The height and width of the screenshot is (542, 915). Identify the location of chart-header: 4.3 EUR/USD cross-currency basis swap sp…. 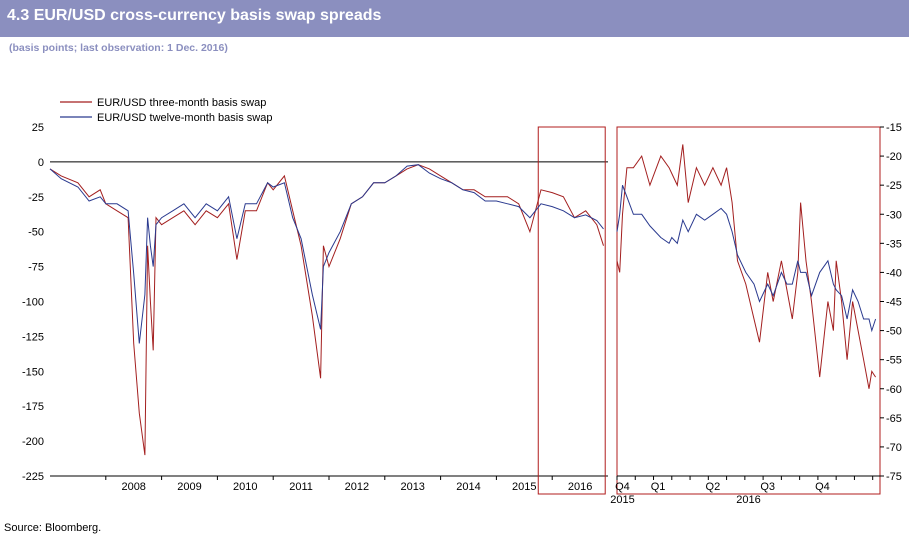
(454, 18).